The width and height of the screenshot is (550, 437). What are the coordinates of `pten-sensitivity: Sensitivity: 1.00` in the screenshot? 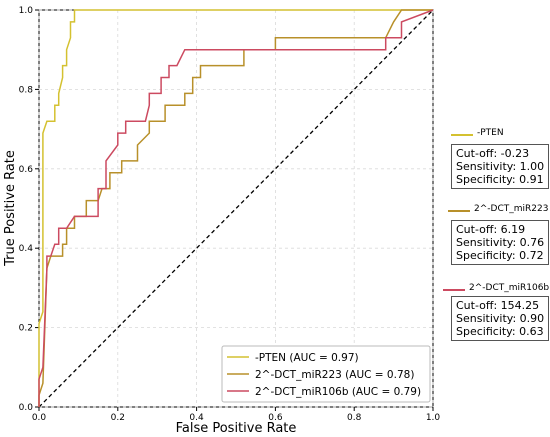 It's located at (500, 166).